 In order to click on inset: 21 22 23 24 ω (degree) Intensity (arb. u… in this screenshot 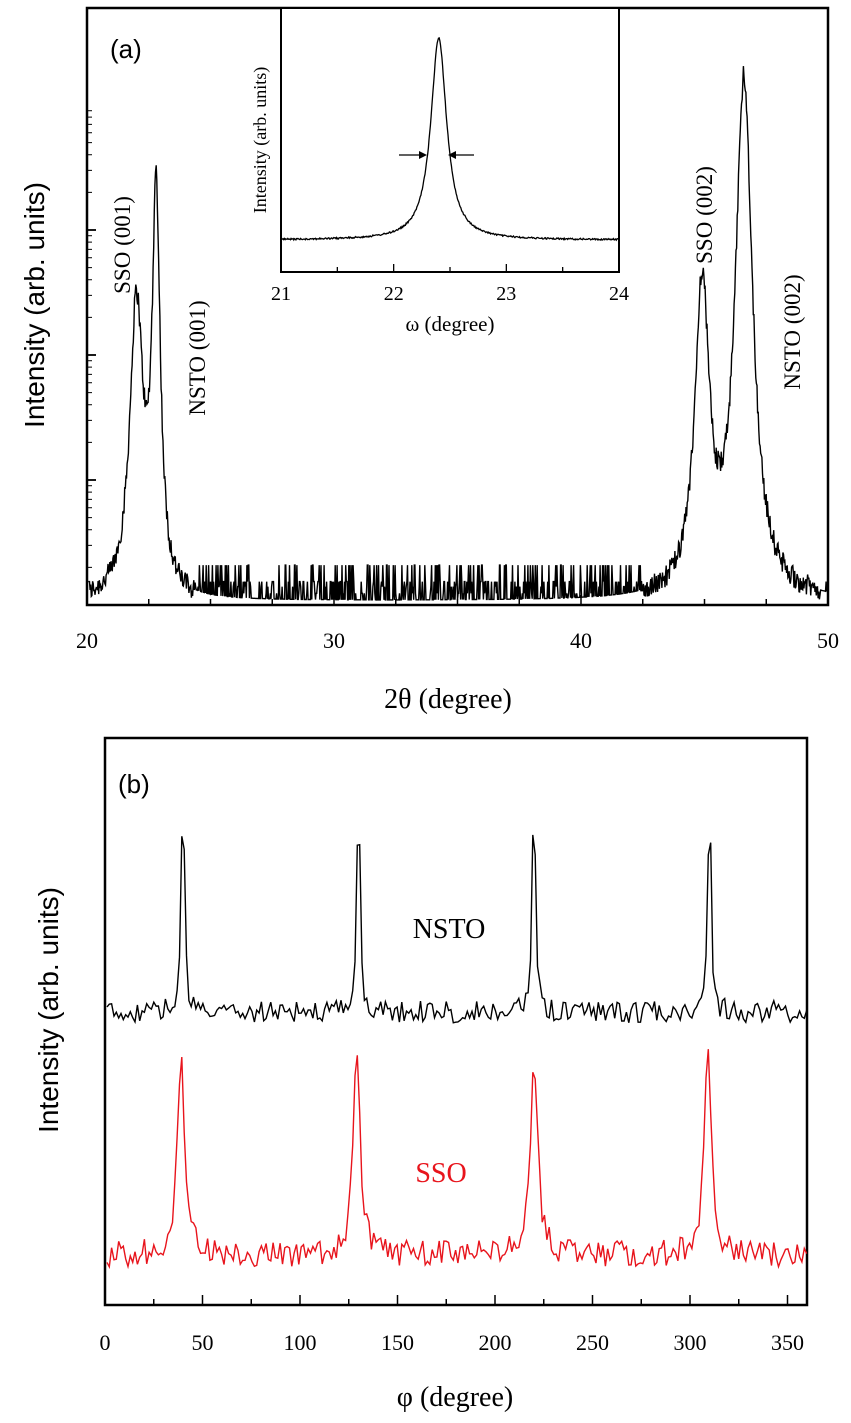, I will do `click(439, 171)`.